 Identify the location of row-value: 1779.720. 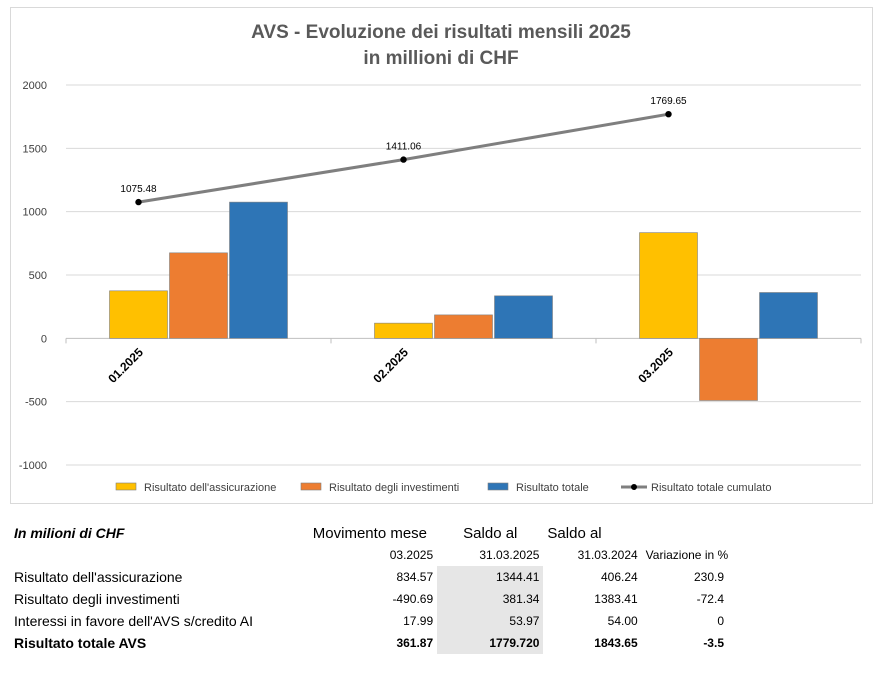
(490, 643).